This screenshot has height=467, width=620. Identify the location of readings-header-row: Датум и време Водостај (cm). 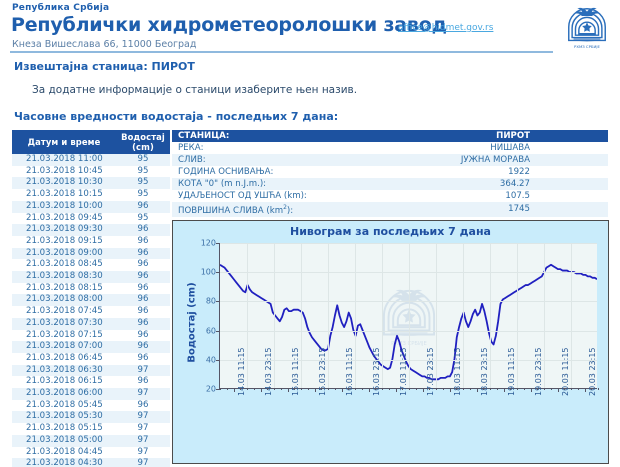
(91, 142).